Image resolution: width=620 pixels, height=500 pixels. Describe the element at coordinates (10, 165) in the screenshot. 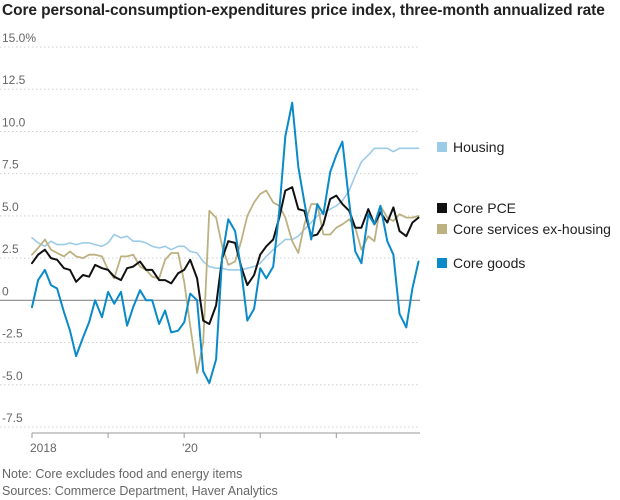

I see `y-tick-label: 7.5` at that location.